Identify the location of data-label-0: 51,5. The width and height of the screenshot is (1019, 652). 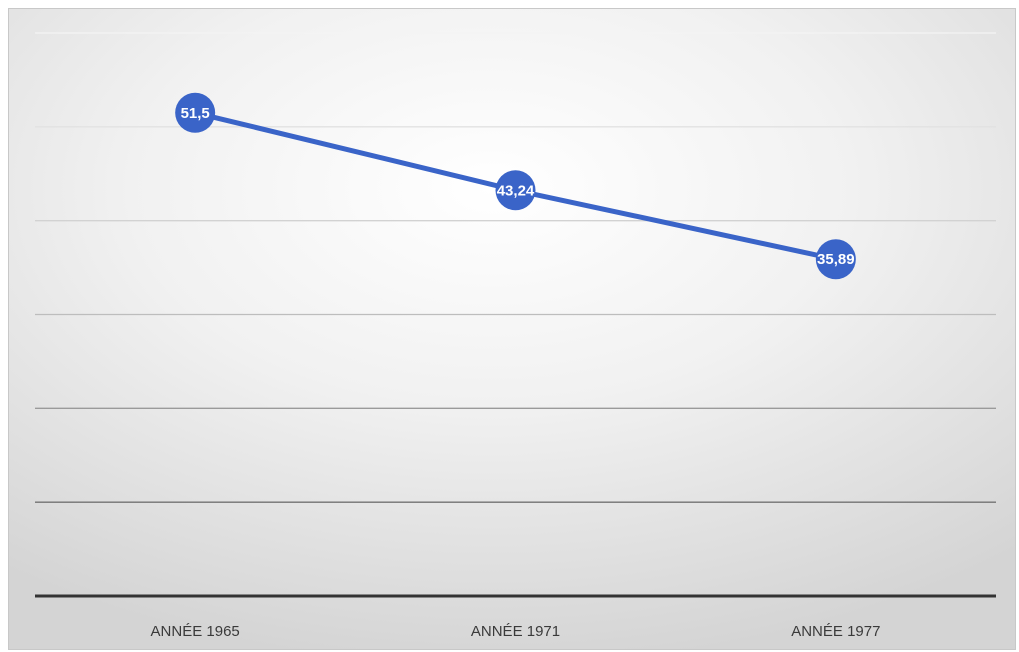
(195, 113).